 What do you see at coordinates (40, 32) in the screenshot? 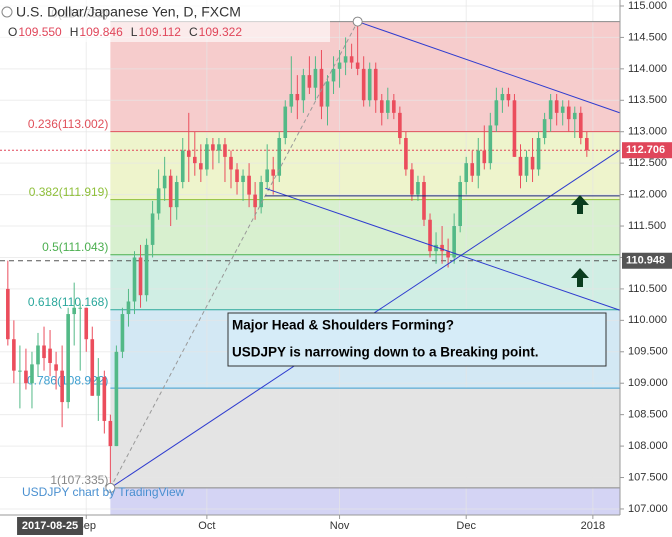
I see `ohlc-value: 109.550` at bounding box center [40, 32].